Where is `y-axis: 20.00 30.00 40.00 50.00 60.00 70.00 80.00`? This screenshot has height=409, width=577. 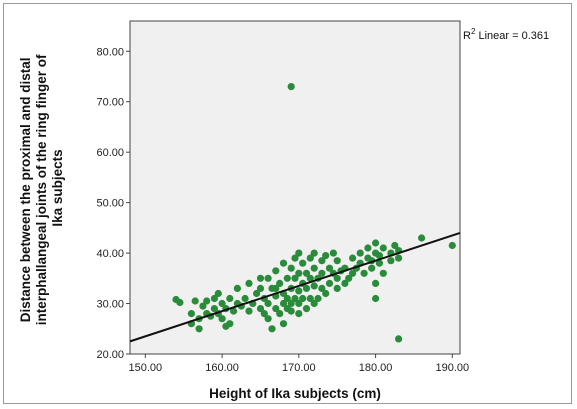
y-axis: 20.00 30.00 40.00 50.00 60.00 70.00 80.00 is located at coordinates (113, 203).